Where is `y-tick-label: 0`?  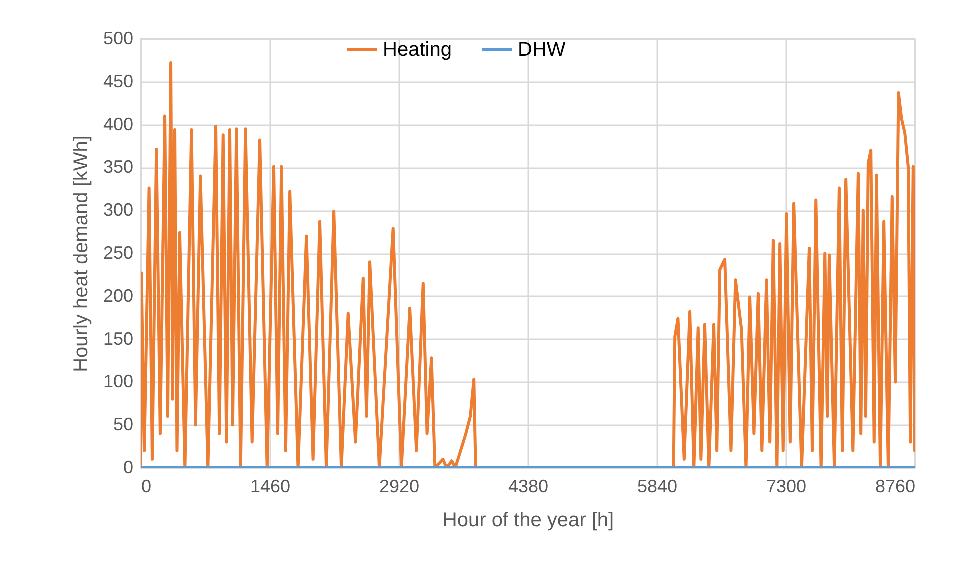
y-tick-label: 0 is located at coordinates (128, 468).